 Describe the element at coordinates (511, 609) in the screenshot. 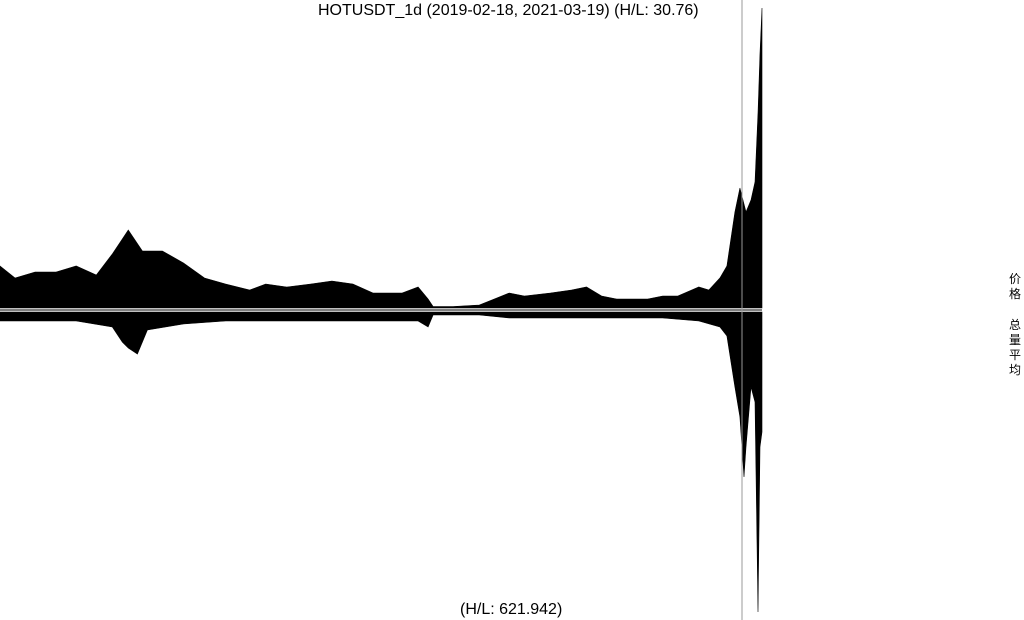

I see `volume-hl-caption: (H/L: 621.942)` at that location.